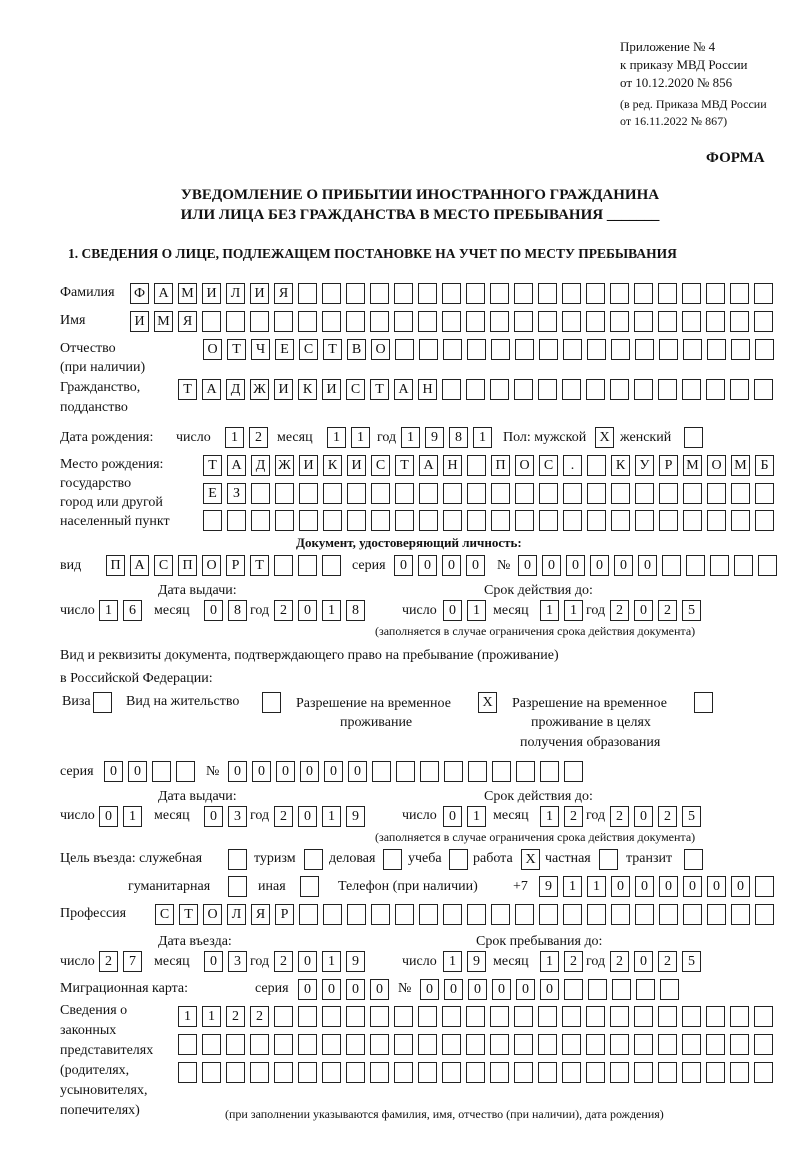 The width and height of the screenshot is (800, 1163). Describe the element at coordinates (124, 988) in the screenshot. I see `migration-card-label: Миграционная карта:` at that location.